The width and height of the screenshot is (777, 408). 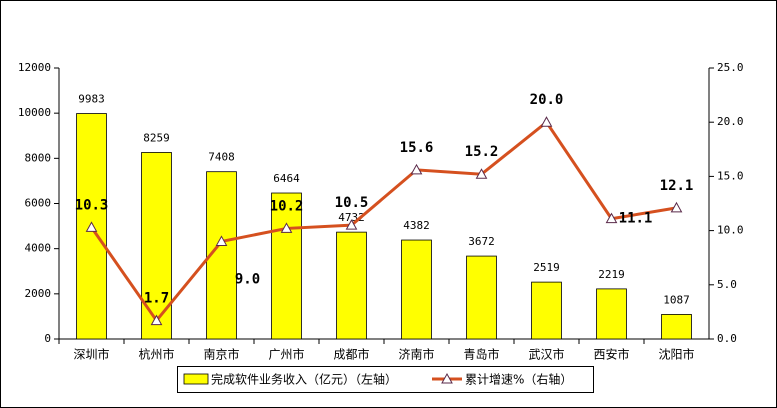 I want to click on x-tick-label: 武汉市, so click(x=546, y=354).